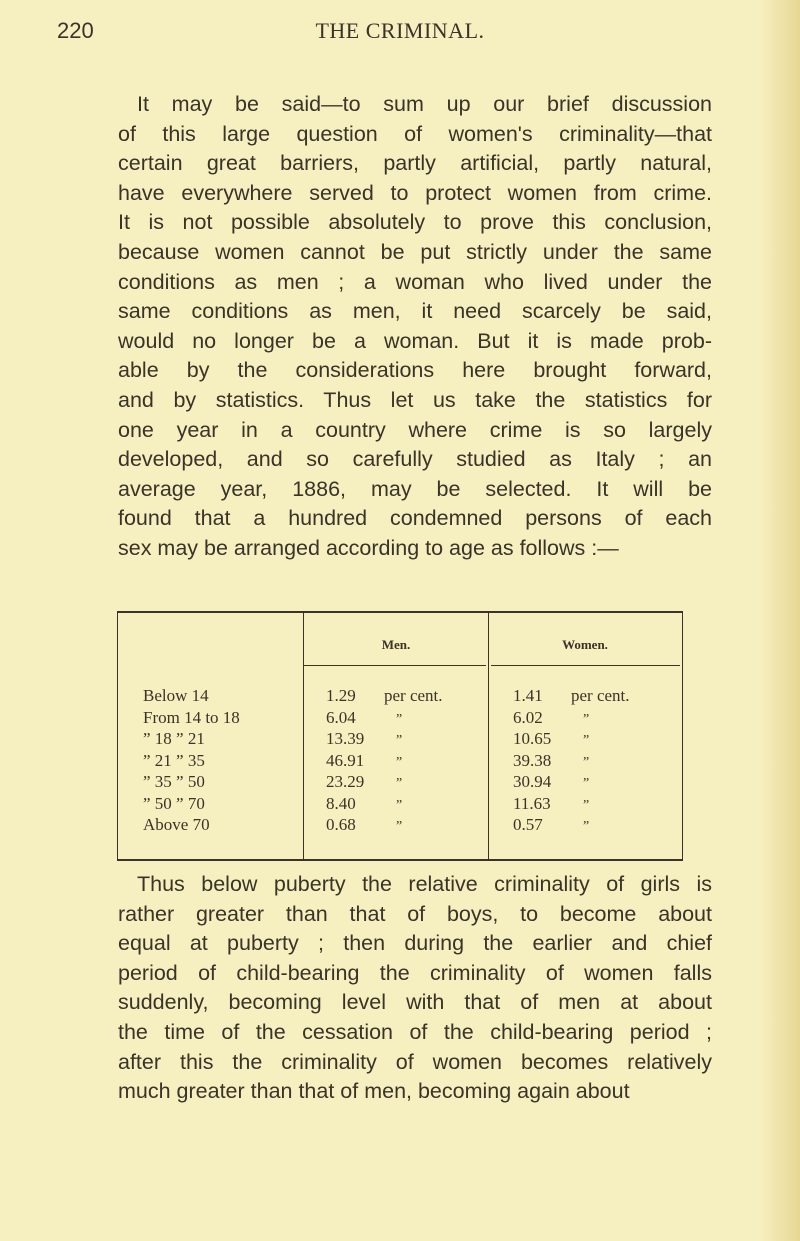  What do you see at coordinates (191, 717) in the screenshot?
I see `age-range-cell: From 14 to 18` at bounding box center [191, 717].